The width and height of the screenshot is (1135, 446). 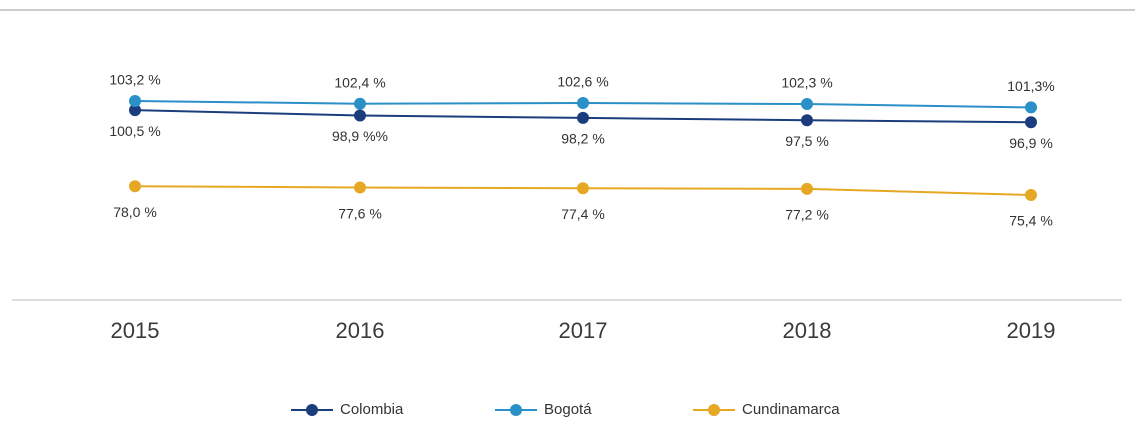 I want to click on value-label: 102,3 %, so click(x=806, y=83).